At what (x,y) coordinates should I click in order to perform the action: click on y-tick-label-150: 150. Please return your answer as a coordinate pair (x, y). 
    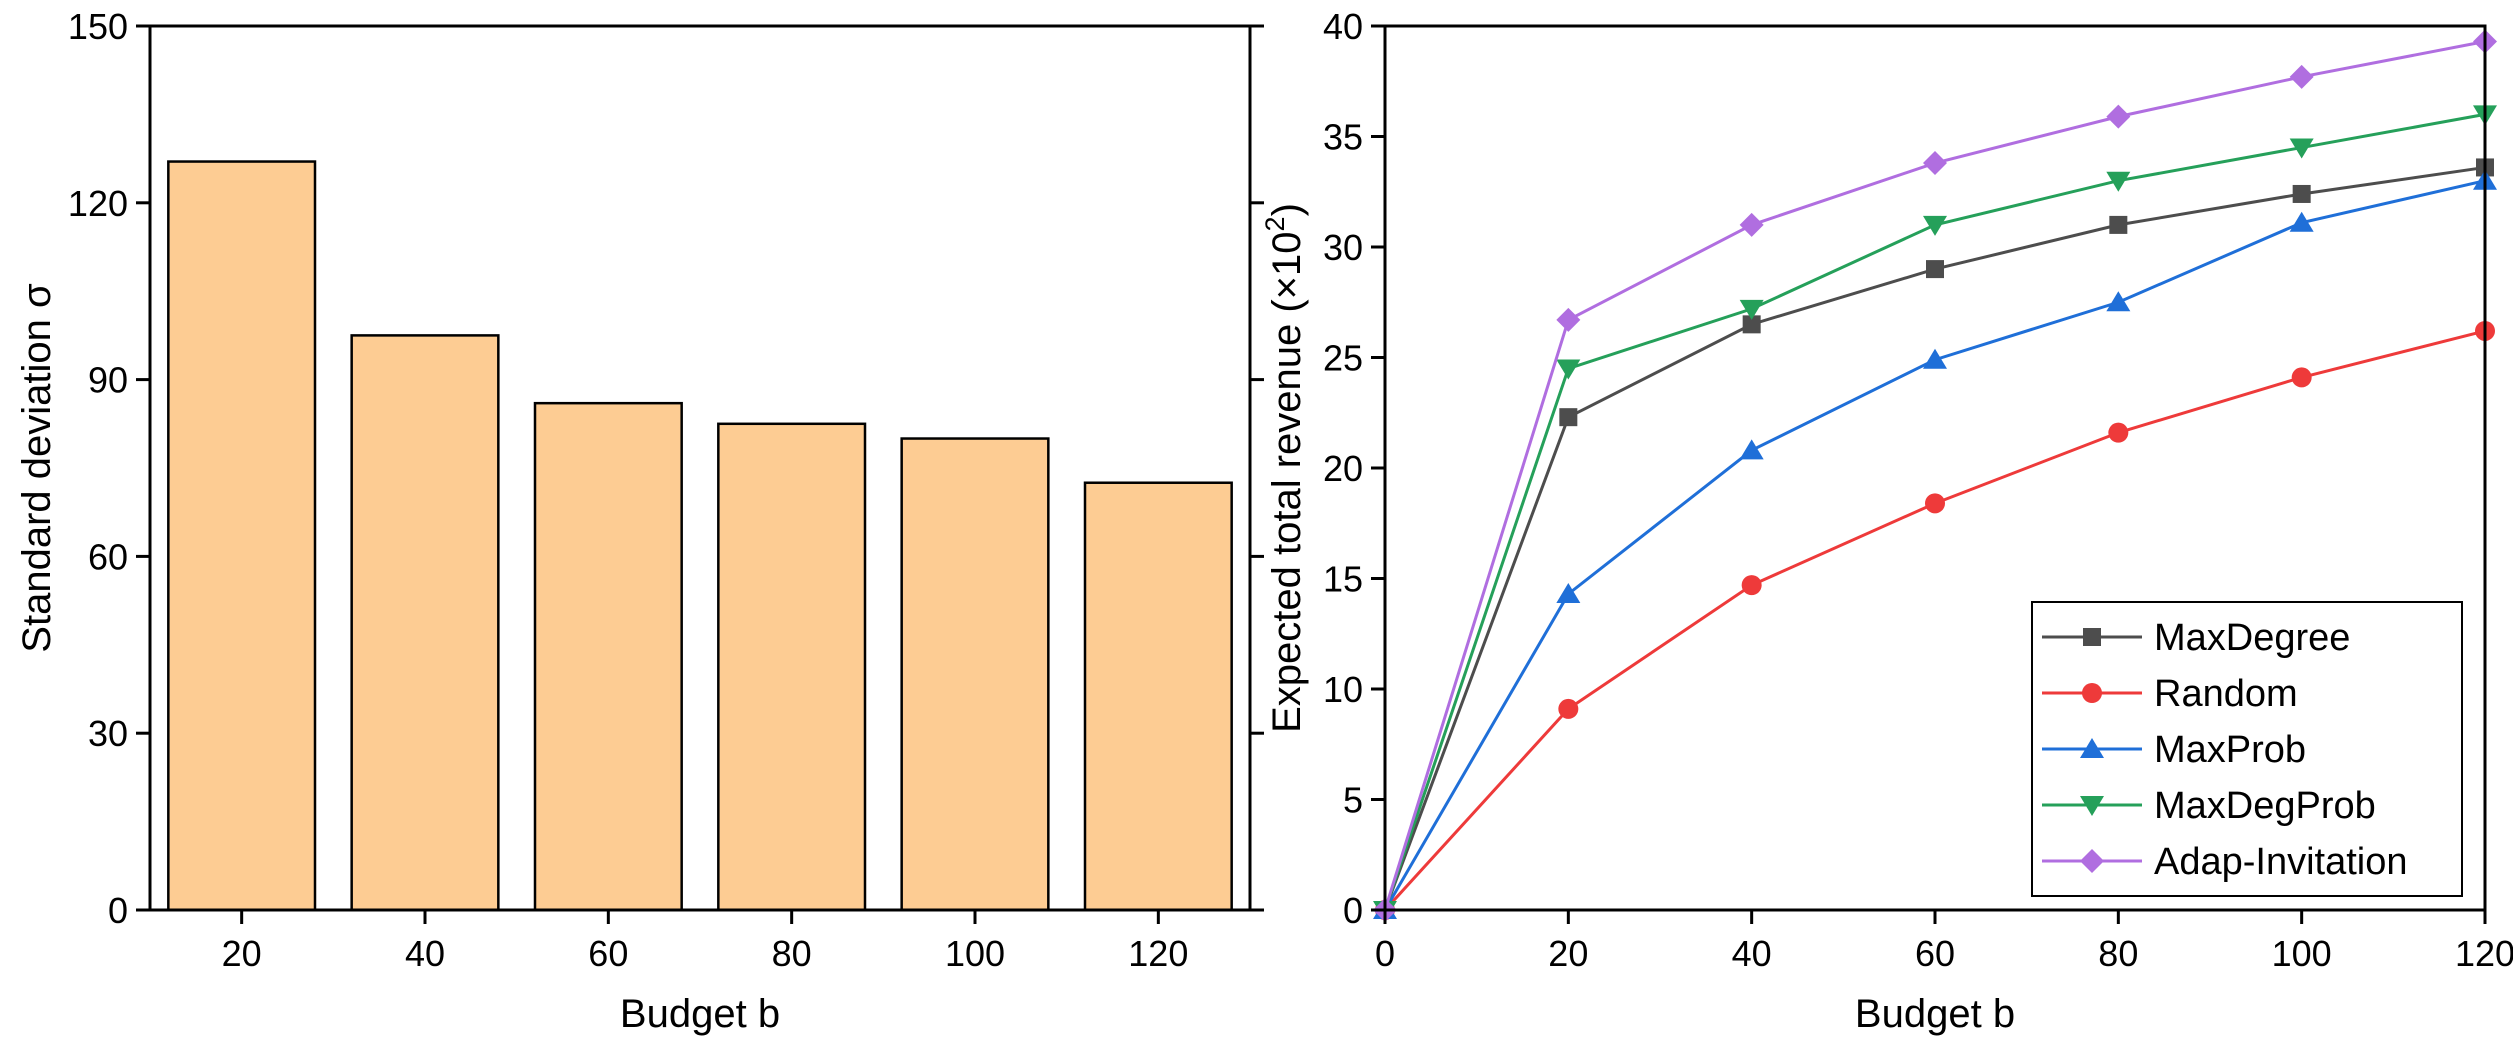
    Looking at the image, I should click on (98, 26).